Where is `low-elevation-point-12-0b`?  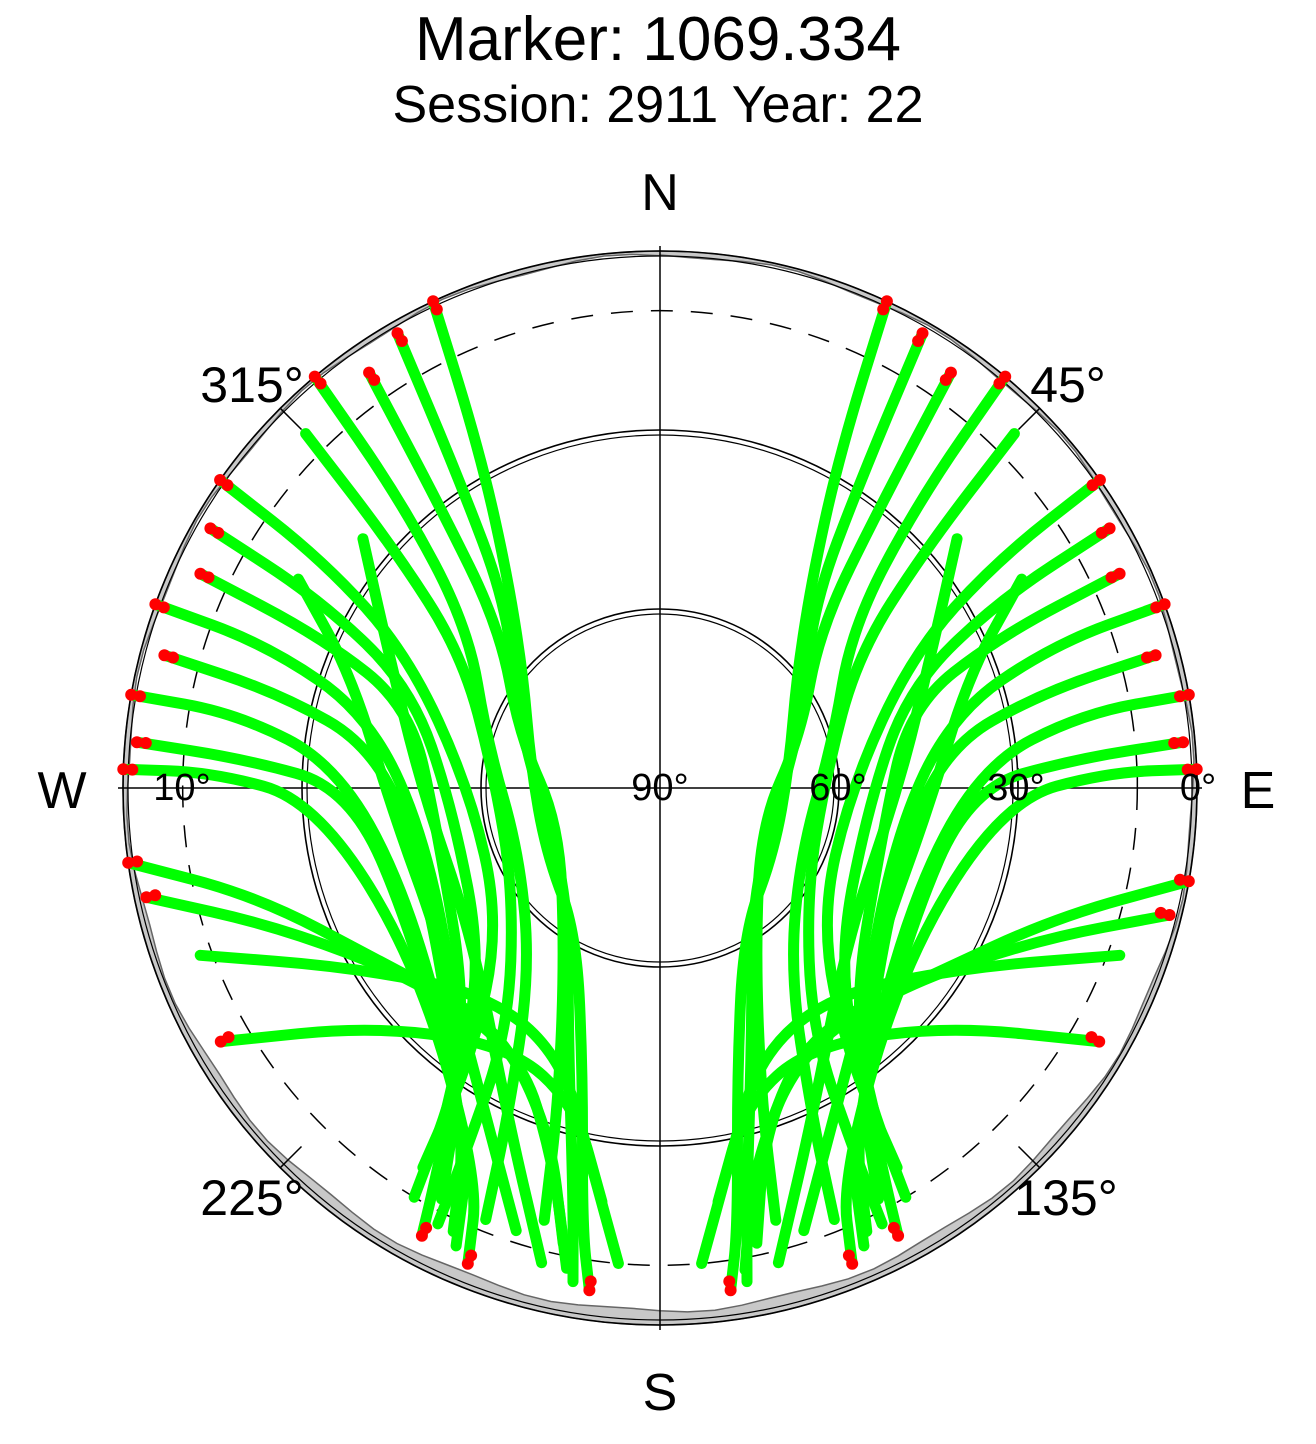
low-elevation-point-12-0b is located at coordinates (1174, 743).